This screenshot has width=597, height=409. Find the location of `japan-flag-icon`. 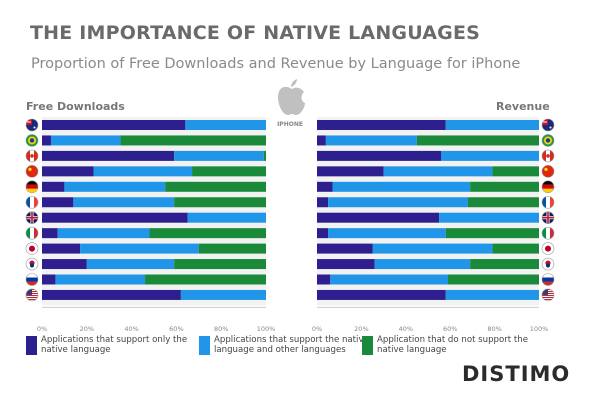

japan-flag-icon is located at coordinates (548, 248).